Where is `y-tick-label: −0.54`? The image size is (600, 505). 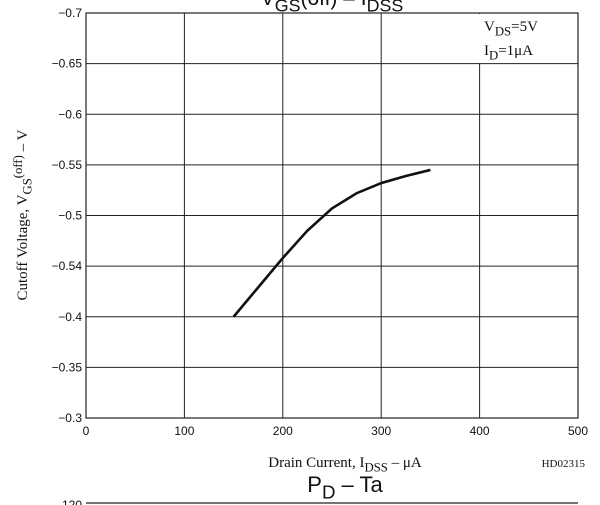
y-tick-label: −0.54 is located at coordinates (67, 266).